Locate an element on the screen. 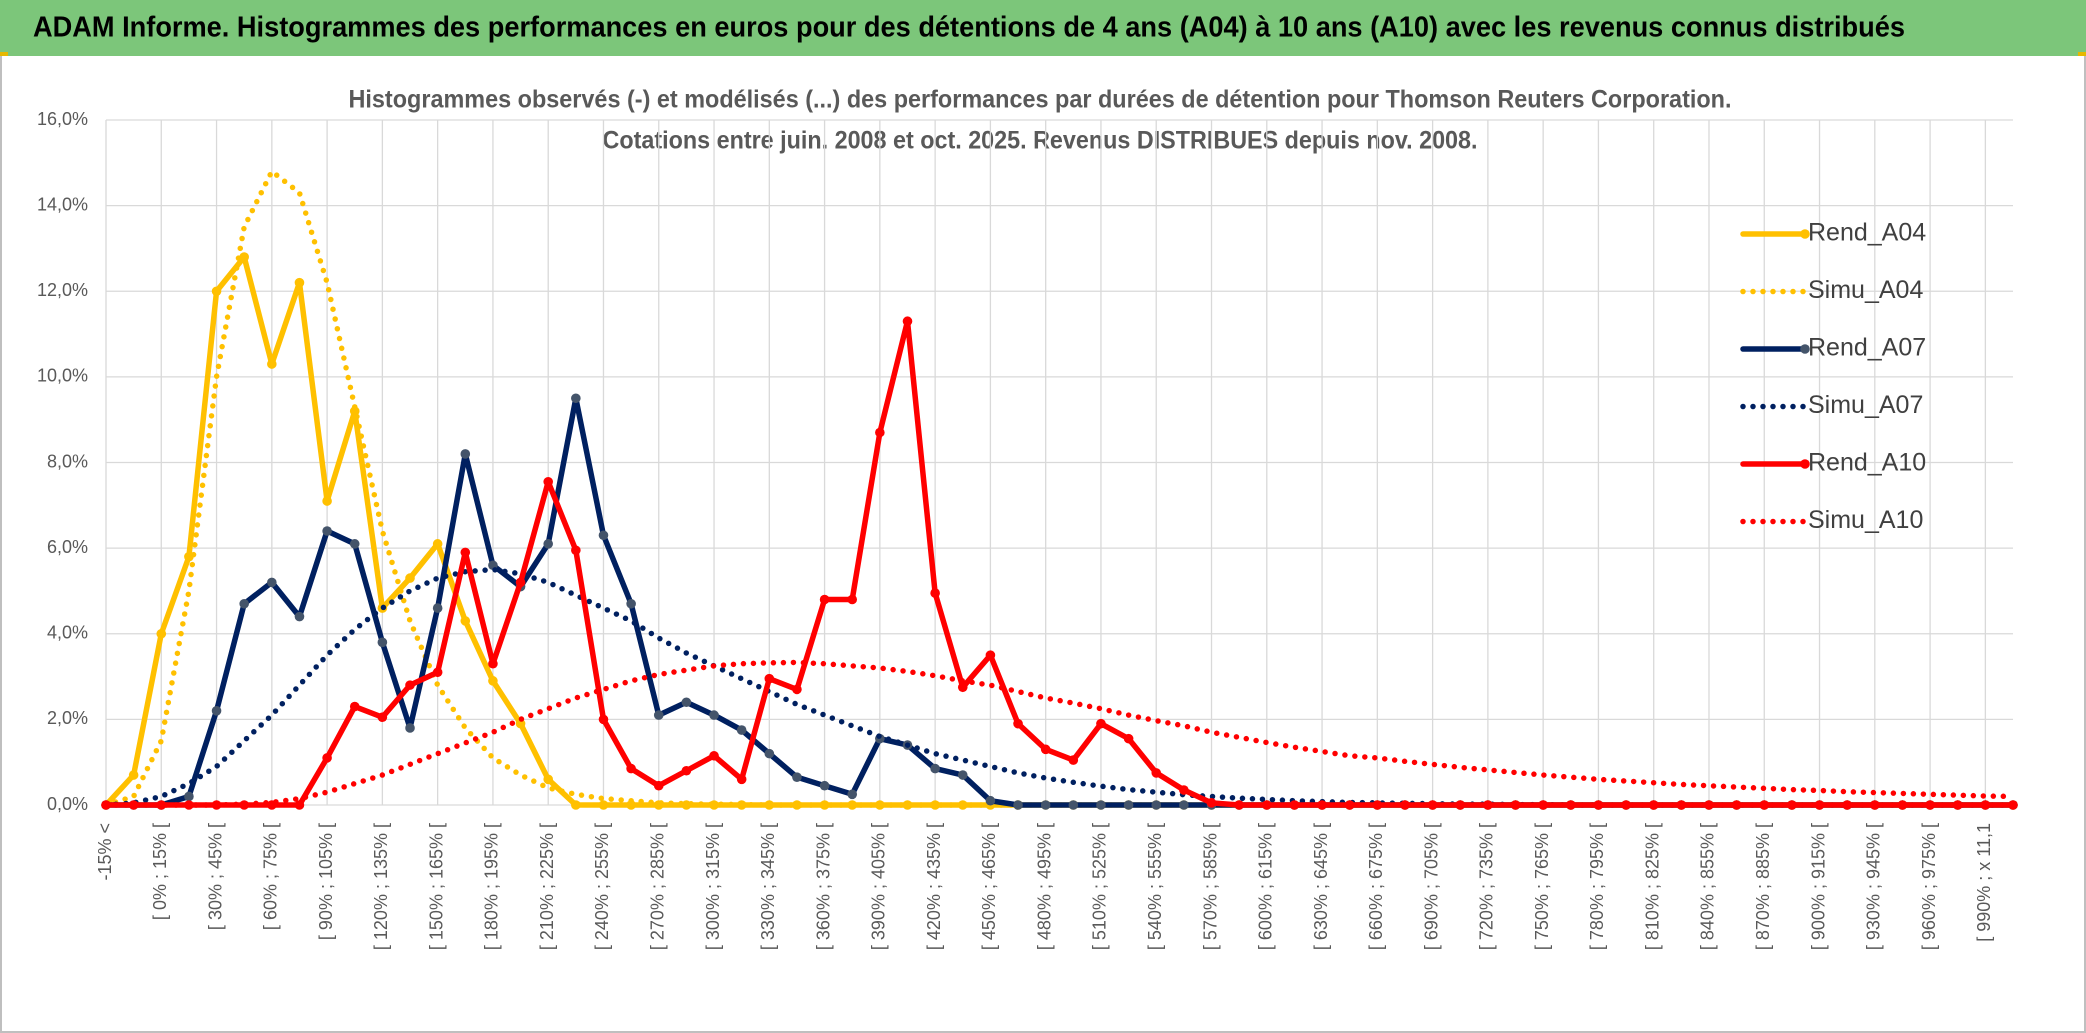 Image resolution: width=2086 pixels, height=1033 pixels. x-tick-label: [ 720% ; 735% [ is located at coordinates (1487, 886).